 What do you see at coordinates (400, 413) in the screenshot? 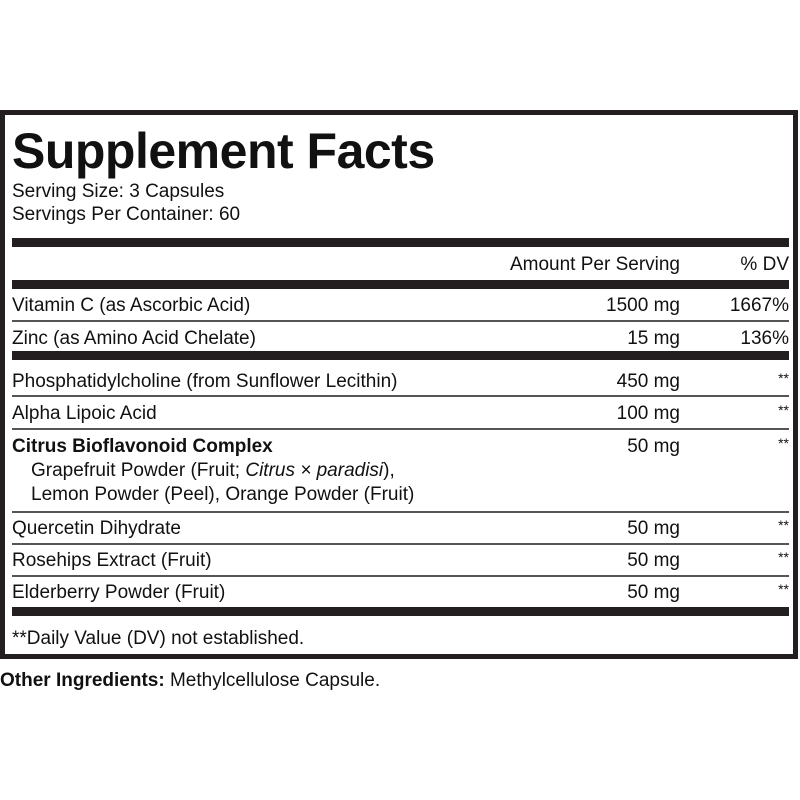
I see `ingredient-row: Alpha Lipoic Acid 100 mg **` at bounding box center [400, 413].